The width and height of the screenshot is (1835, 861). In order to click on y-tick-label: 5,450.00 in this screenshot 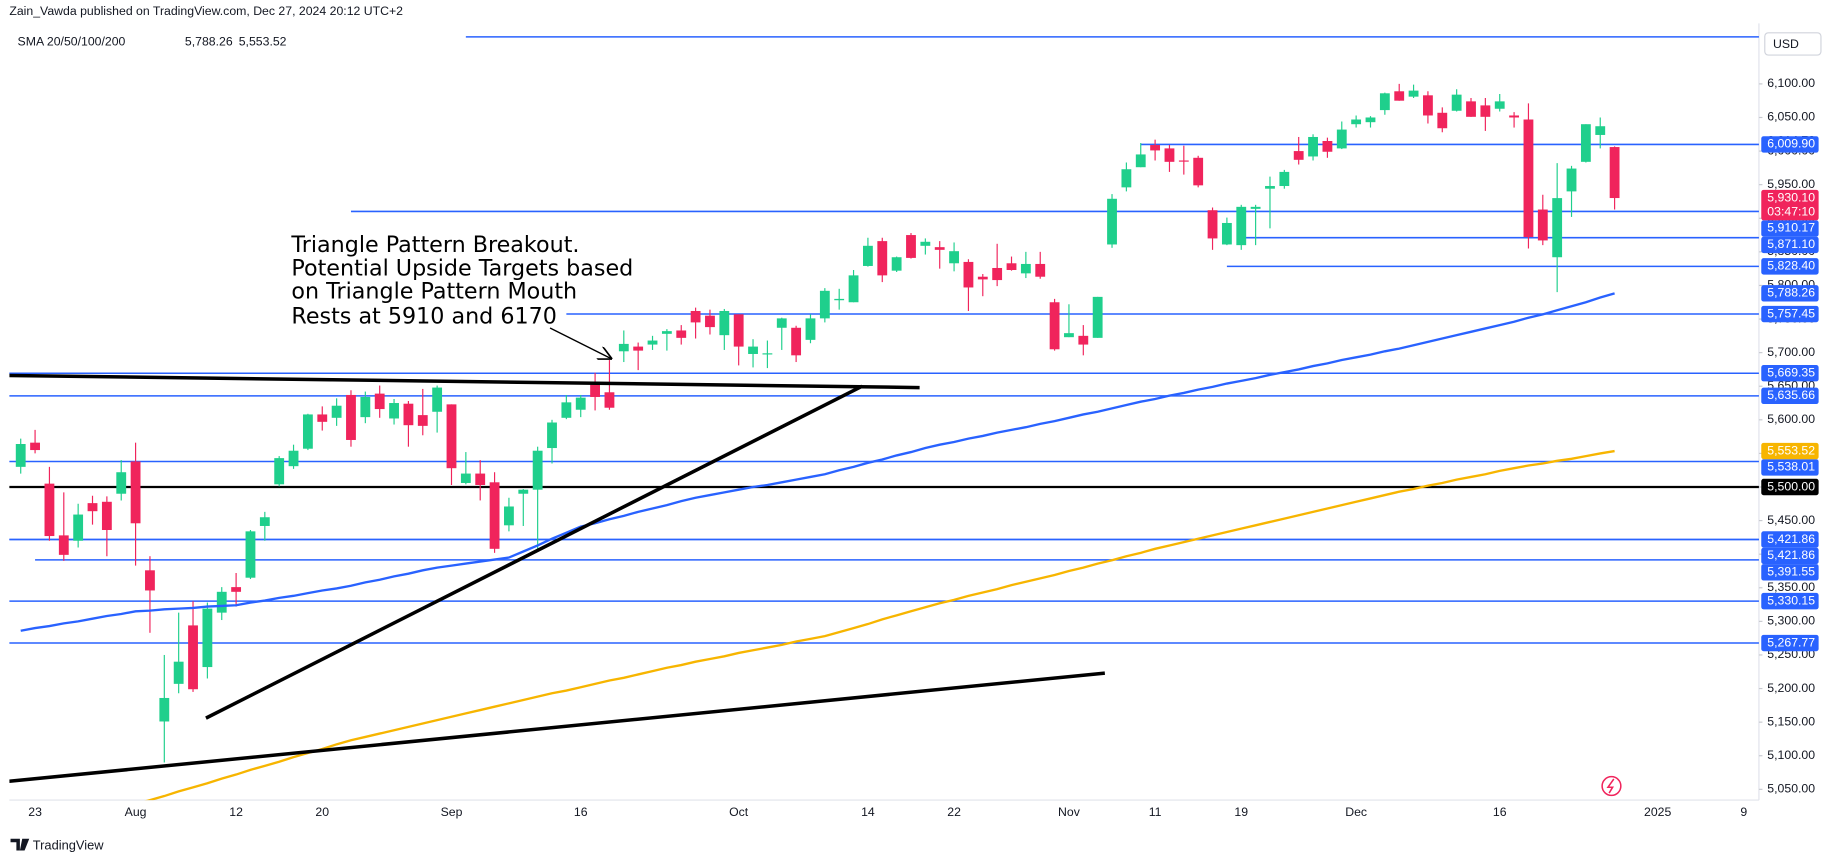, I will do `click(1791, 520)`.